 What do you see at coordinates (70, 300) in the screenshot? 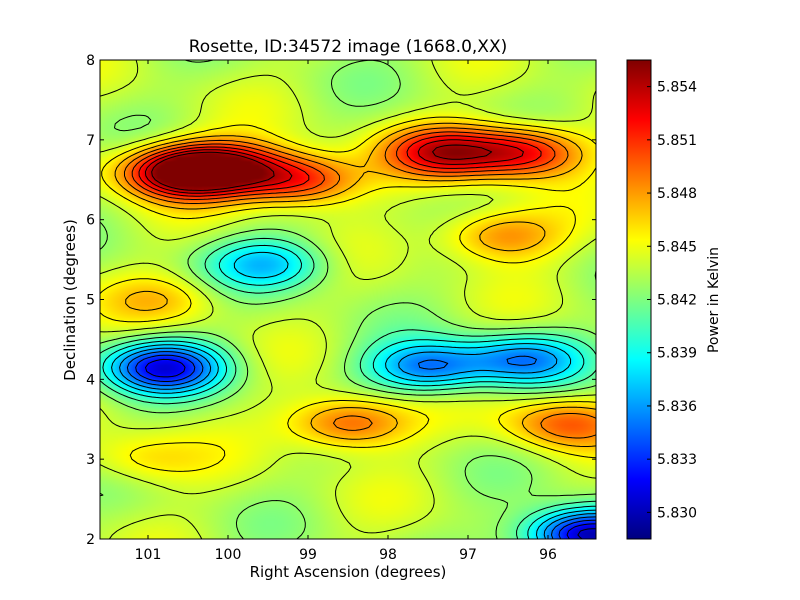
I see `y-axis-label: Declination (degrees)` at bounding box center [70, 300].